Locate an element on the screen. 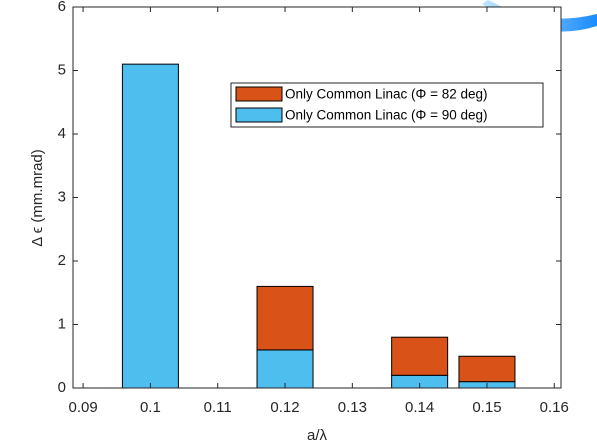 The width and height of the screenshot is (597, 448). y-tick-label: 5 is located at coordinates (62, 69).